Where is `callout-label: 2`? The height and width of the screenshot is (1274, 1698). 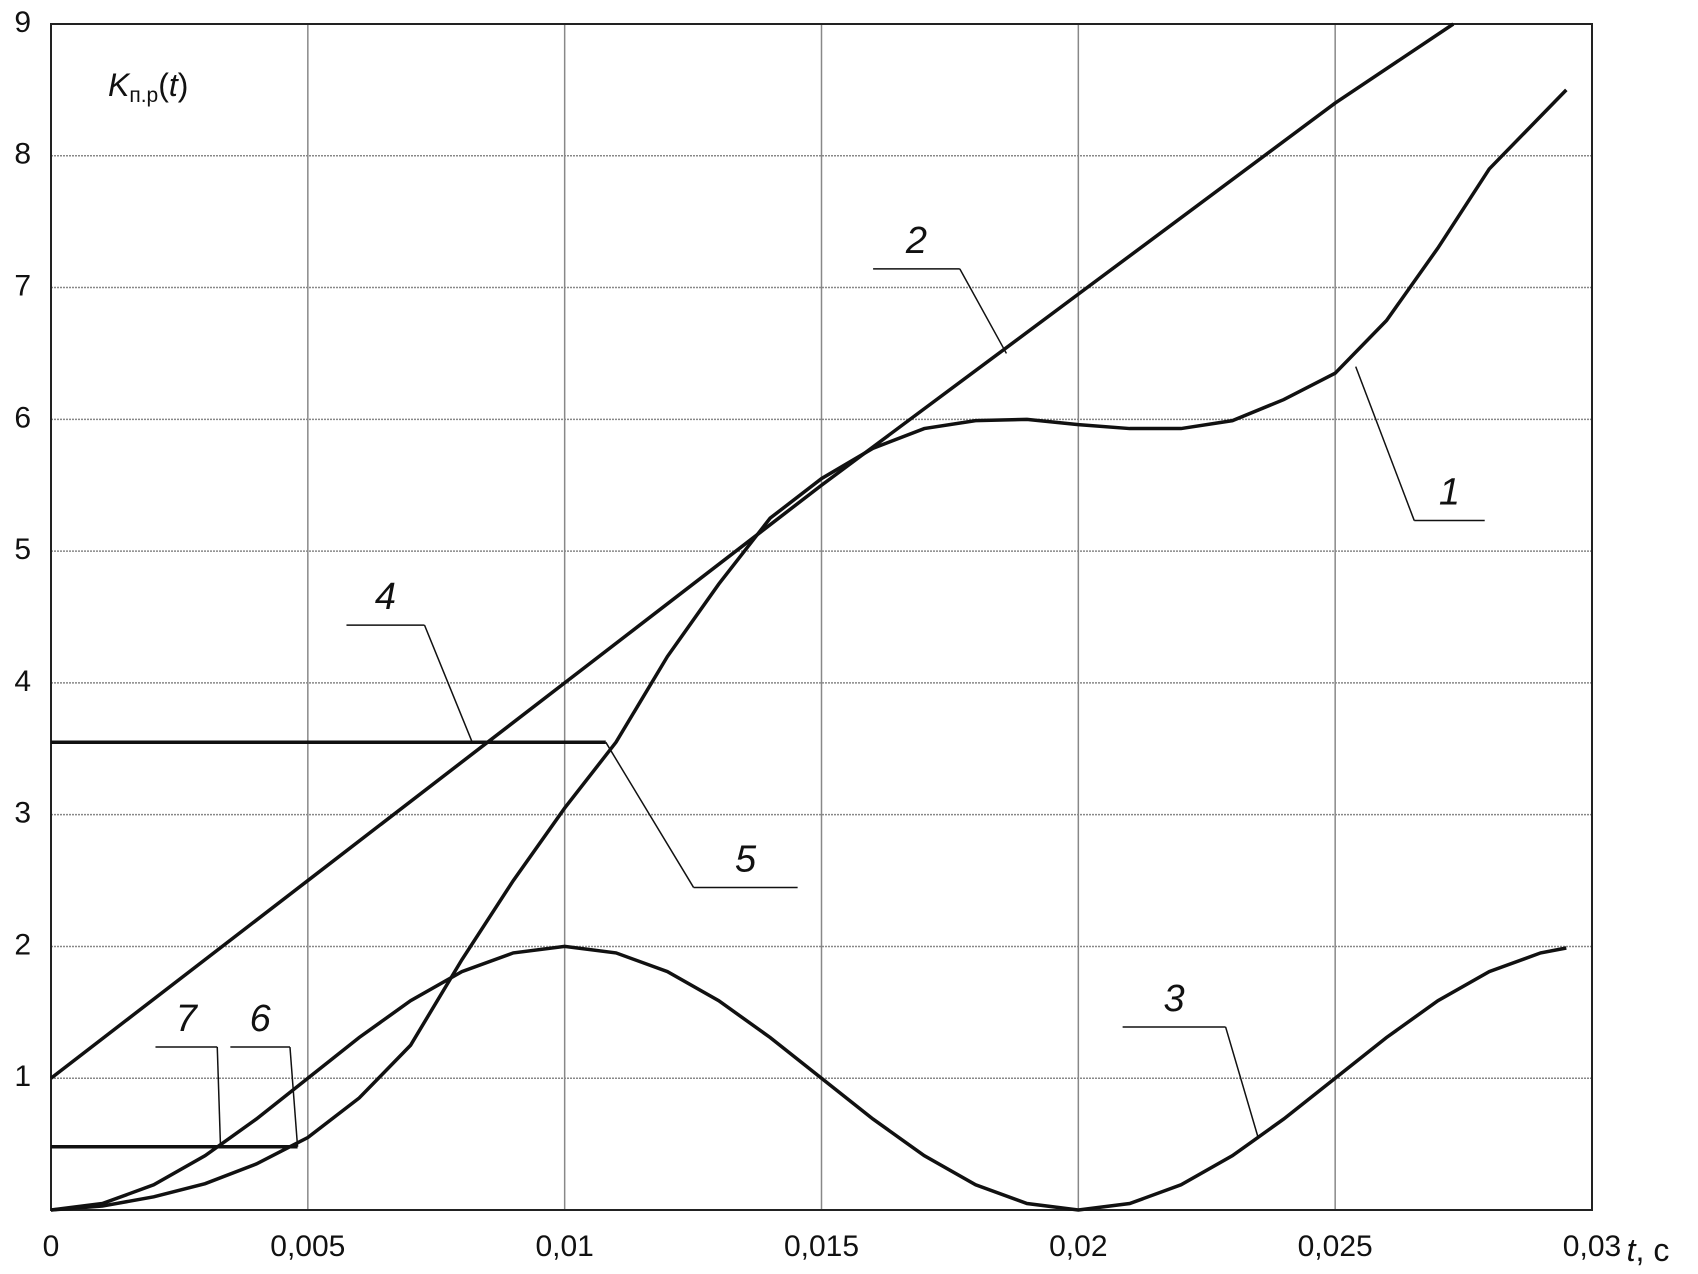
callout-label: 2 is located at coordinates (916, 241).